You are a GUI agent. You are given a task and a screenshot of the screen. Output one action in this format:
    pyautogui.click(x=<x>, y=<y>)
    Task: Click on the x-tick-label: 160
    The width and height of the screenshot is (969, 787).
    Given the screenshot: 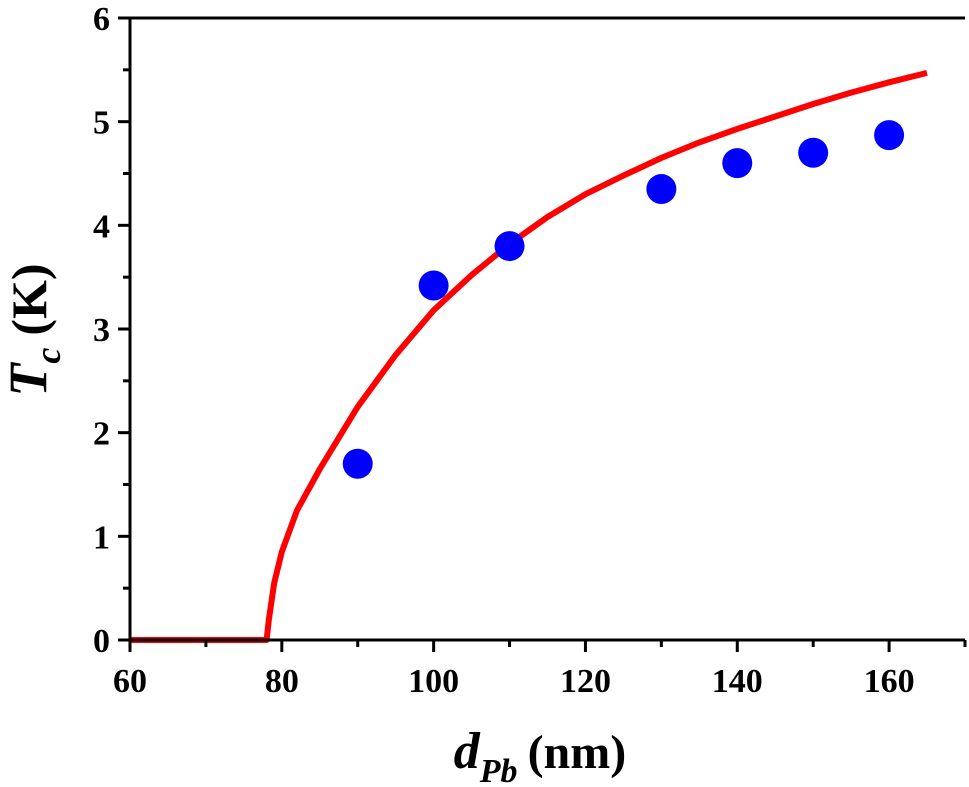 What is the action you would take?
    pyautogui.click(x=889, y=681)
    